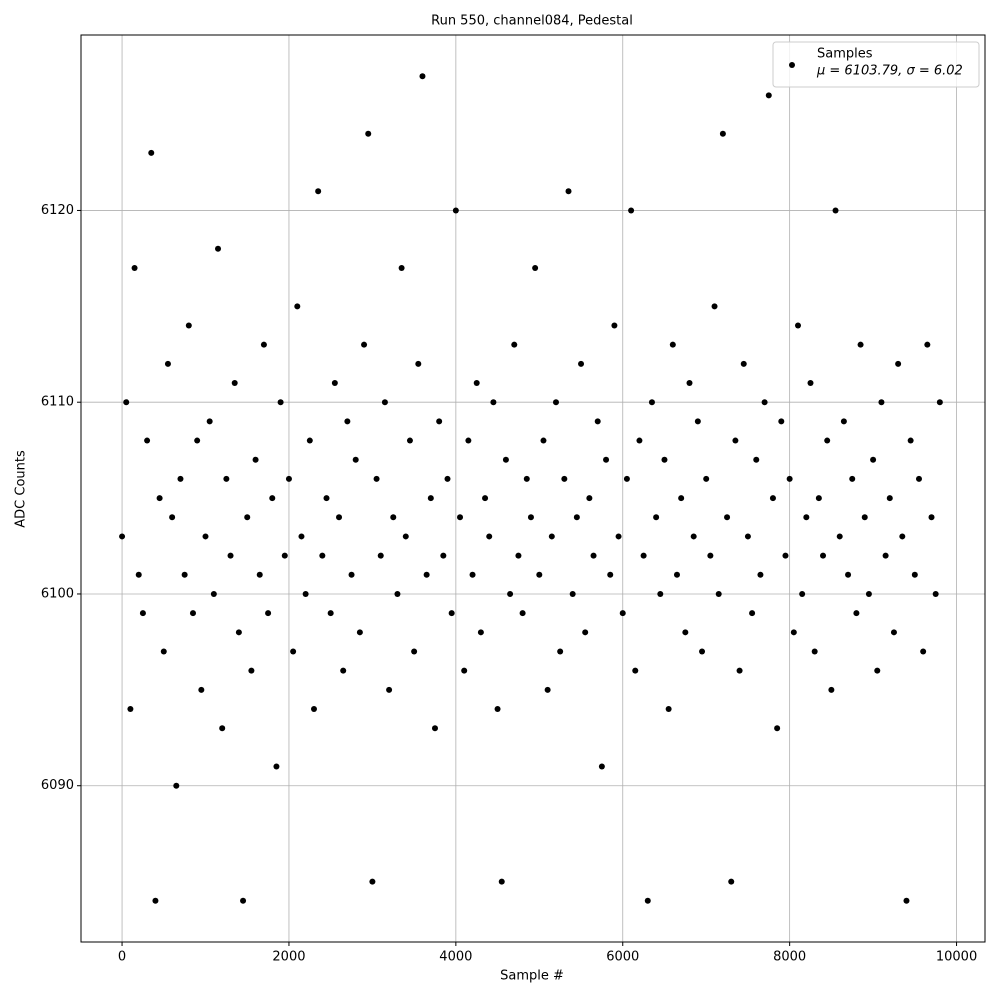 This screenshot has width=1000, height=1004. What do you see at coordinates (532, 21) in the screenshot?
I see `chart-title: Run 550, channel084, Pedestal` at bounding box center [532, 21].